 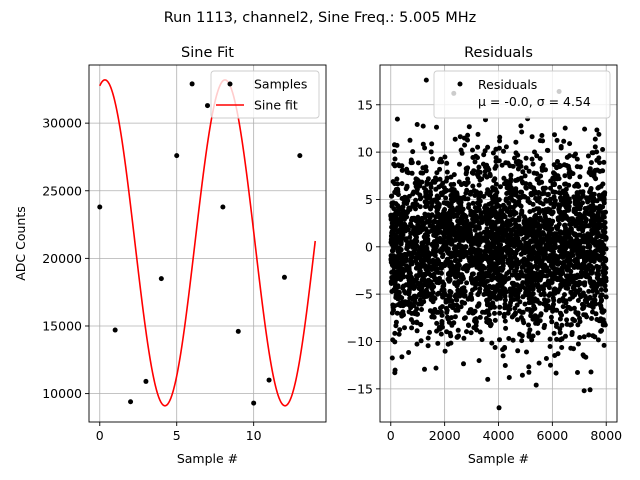 What do you see at coordinates (369, 246) in the screenshot?
I see `residuals-ytick-label: 0` at bounding box center [369, 246].